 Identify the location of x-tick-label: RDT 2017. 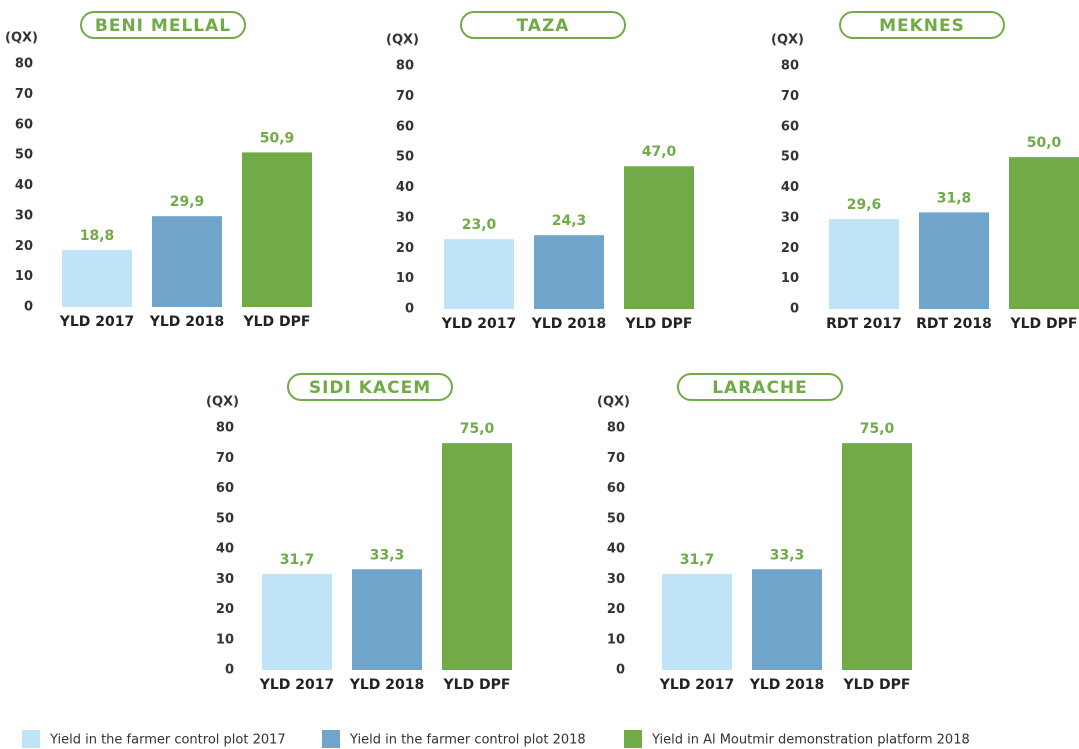
(864, 324).